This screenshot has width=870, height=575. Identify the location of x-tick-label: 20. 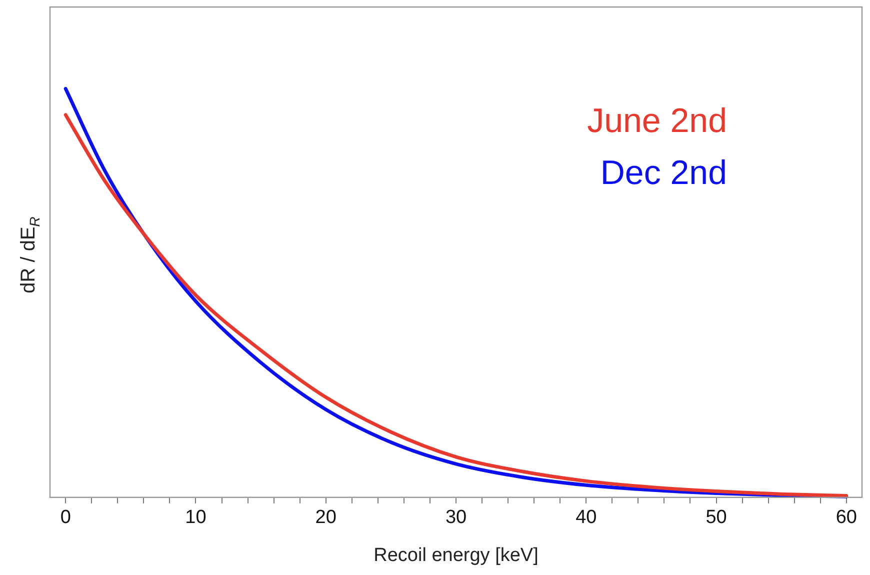
(325, 517).